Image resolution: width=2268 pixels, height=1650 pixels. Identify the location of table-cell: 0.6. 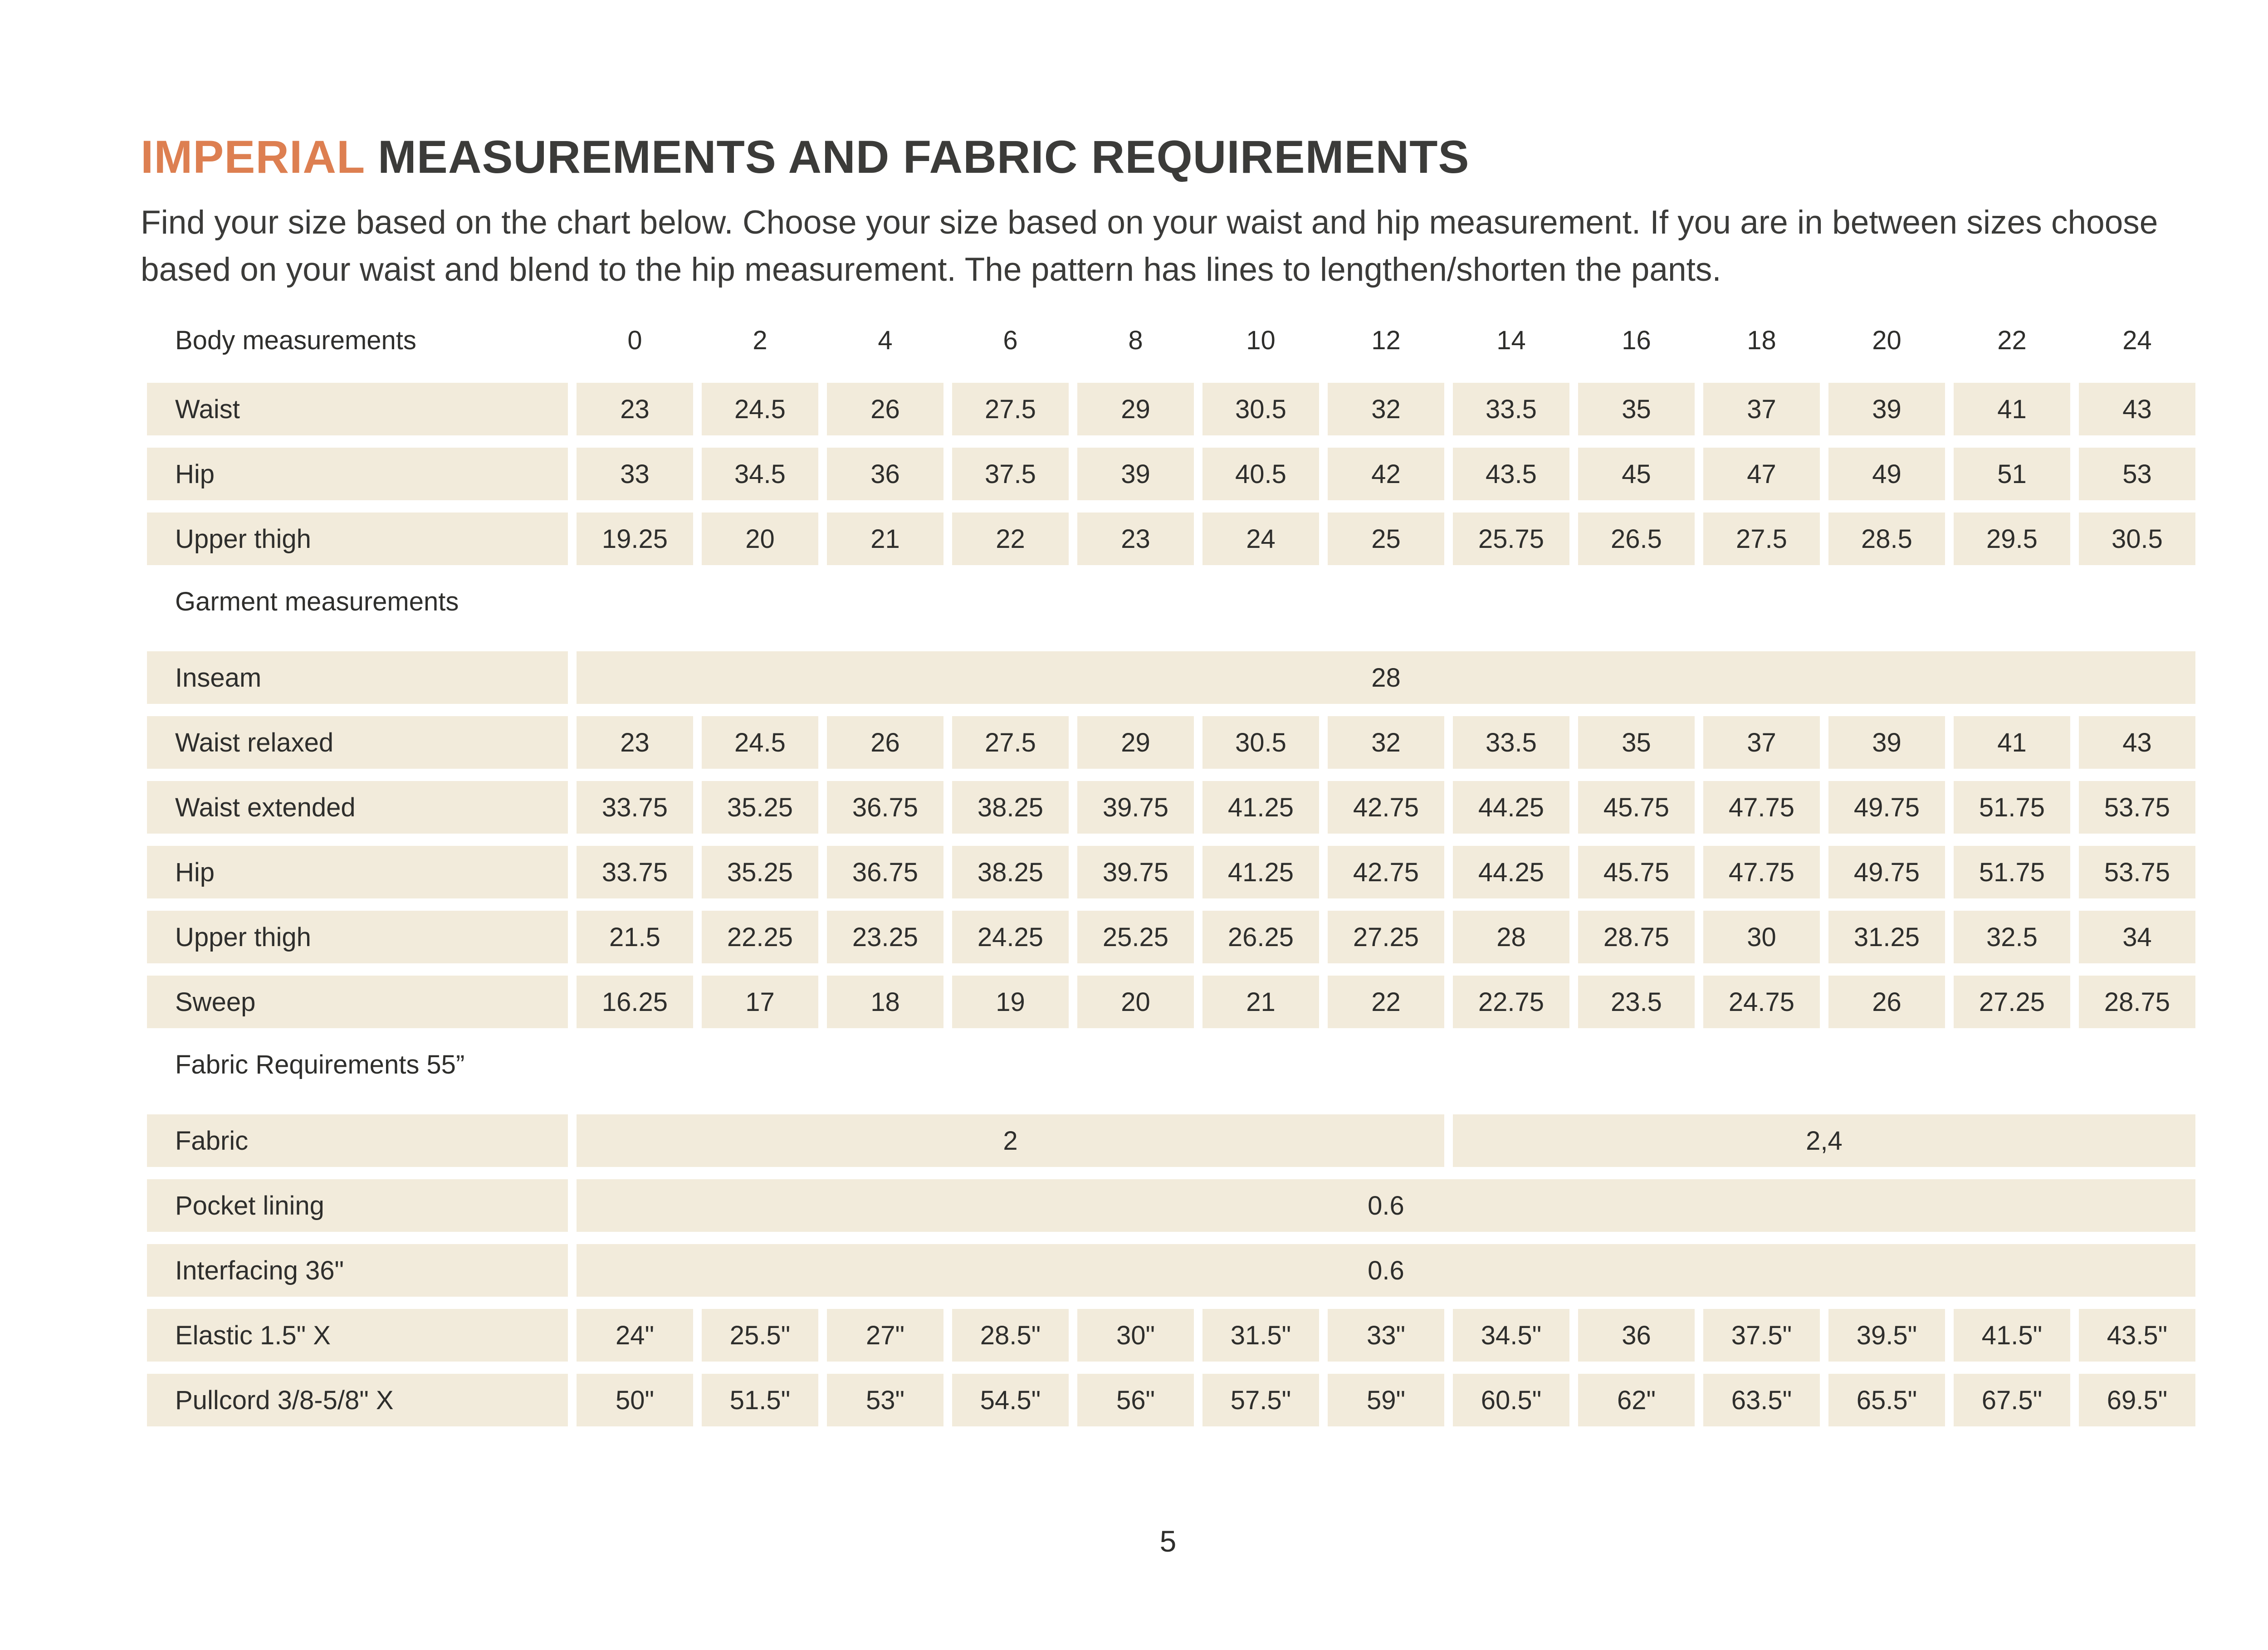
(1386, 1205).